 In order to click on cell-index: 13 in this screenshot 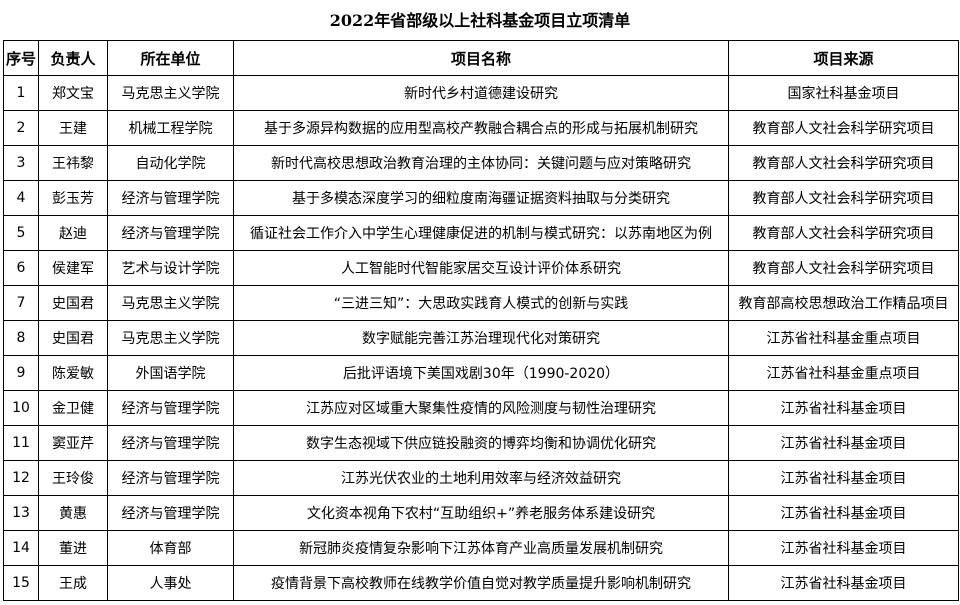, I will do `click(21, 513)`.